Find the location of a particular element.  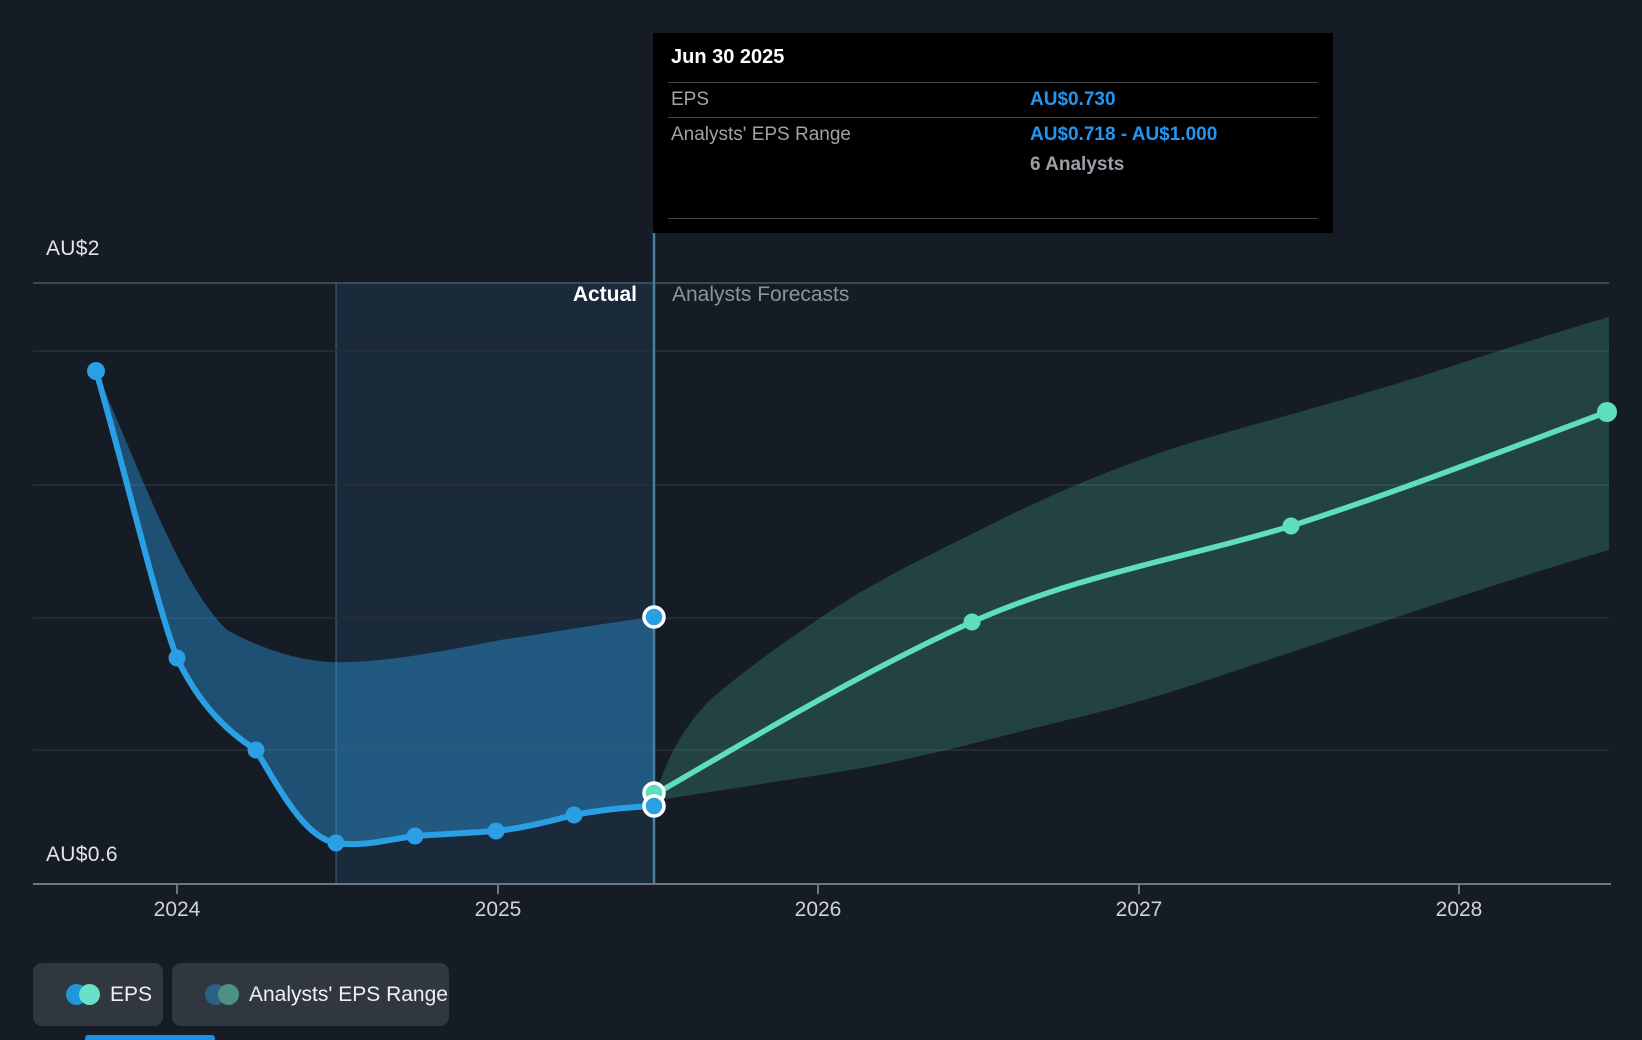

legend-range-label: Analysts' EPS Range is located at coordinates (348, 994).